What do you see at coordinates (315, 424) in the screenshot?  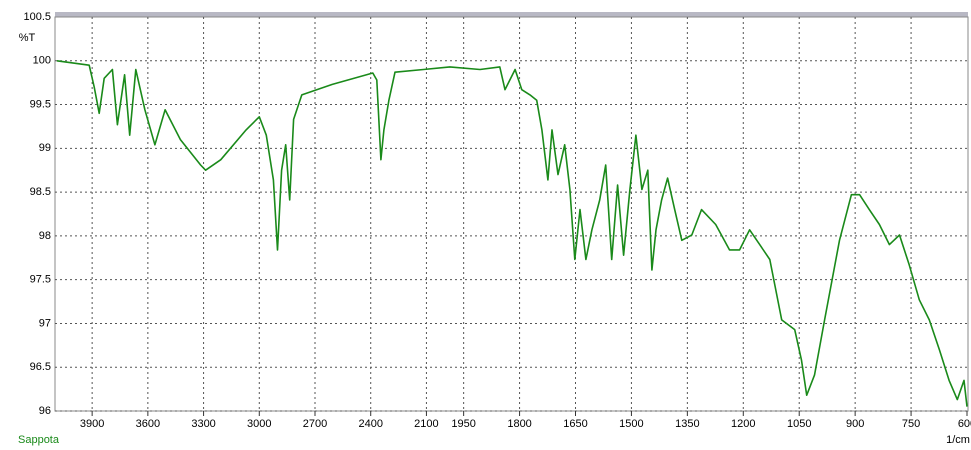 I see `x-tick-label: 2700` at bounding box center [315, 424].